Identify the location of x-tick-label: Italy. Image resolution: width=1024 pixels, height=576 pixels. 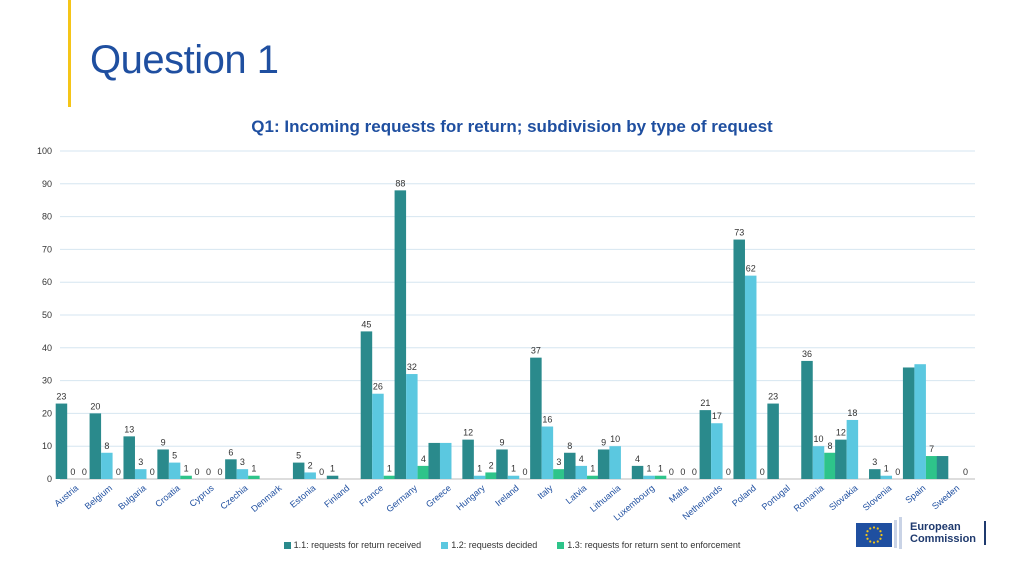
(545, 492).